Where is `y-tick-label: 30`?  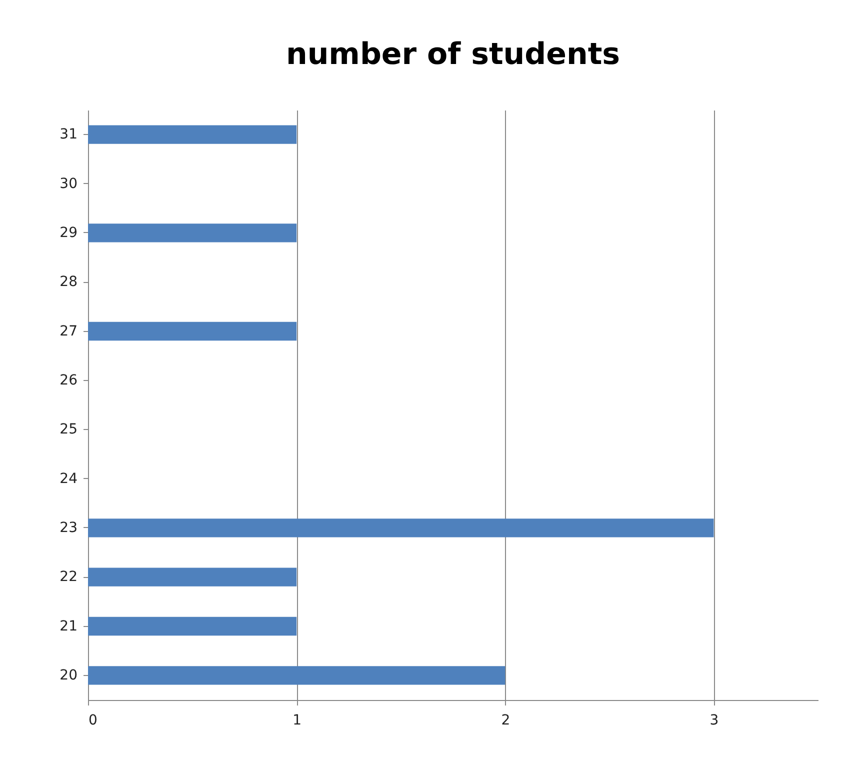 y-tick-label: 30 is located at coordinates (69, 184).